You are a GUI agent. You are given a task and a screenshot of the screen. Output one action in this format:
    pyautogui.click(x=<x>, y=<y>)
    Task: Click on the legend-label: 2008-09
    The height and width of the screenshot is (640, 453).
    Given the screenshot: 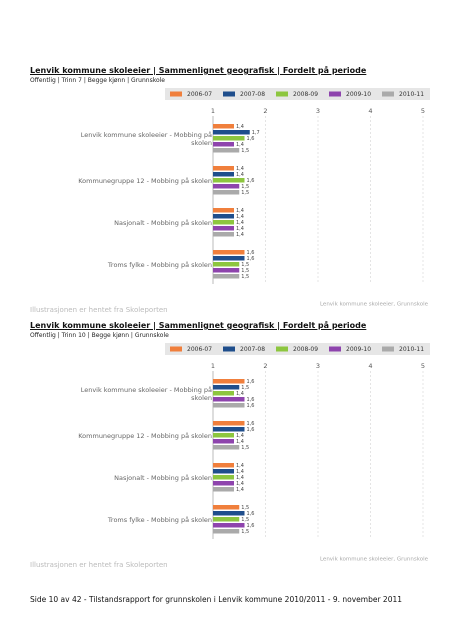 What is the action you would take?
    pyautogui.click(x=305, y=349)
    